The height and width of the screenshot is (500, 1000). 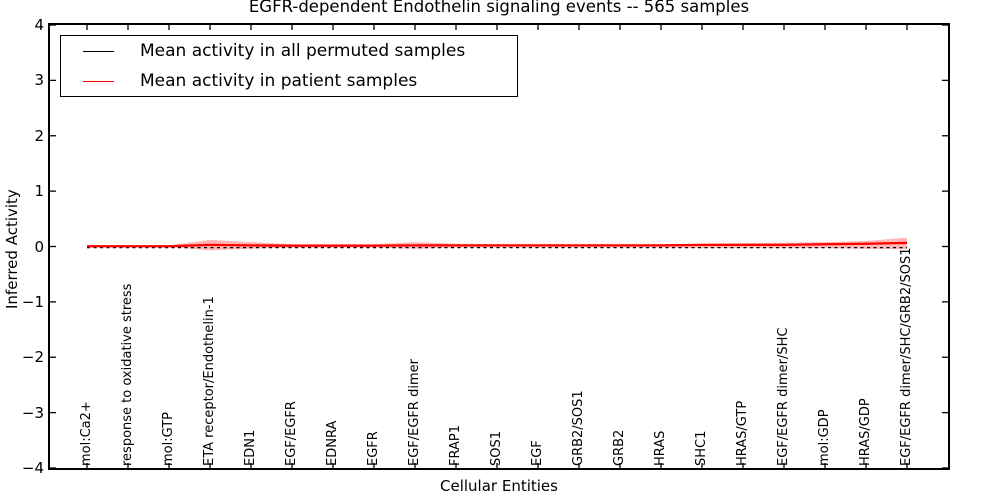 What do you see at coordinates (303, 51) in the screenshot?
I see `legend-label-permuted-samples: Mean activity in all permuted samples` at bounding box center [303, 51].